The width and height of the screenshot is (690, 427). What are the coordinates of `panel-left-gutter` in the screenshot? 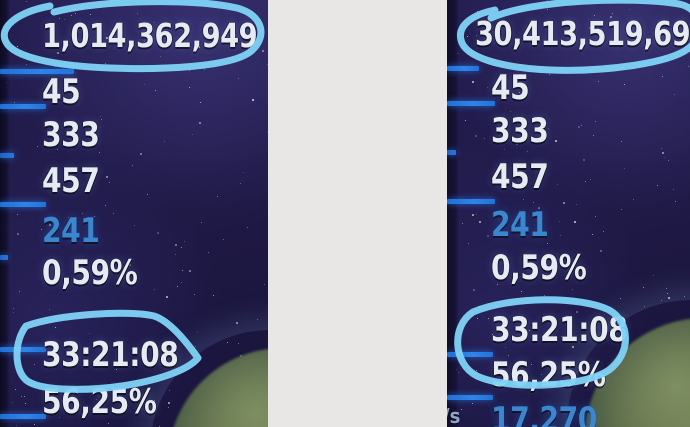 It's located at (5, 213).